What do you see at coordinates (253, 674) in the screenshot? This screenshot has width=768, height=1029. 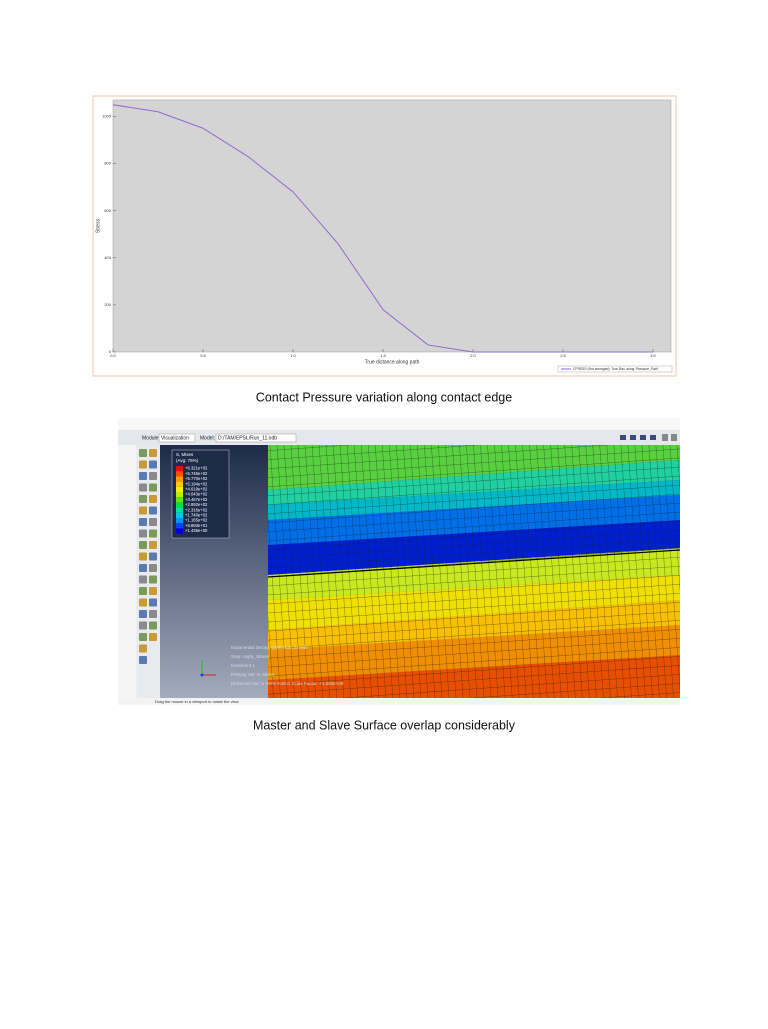 I see `info-line: Primary Var: S, Mises` at bounding box center [253, 674].